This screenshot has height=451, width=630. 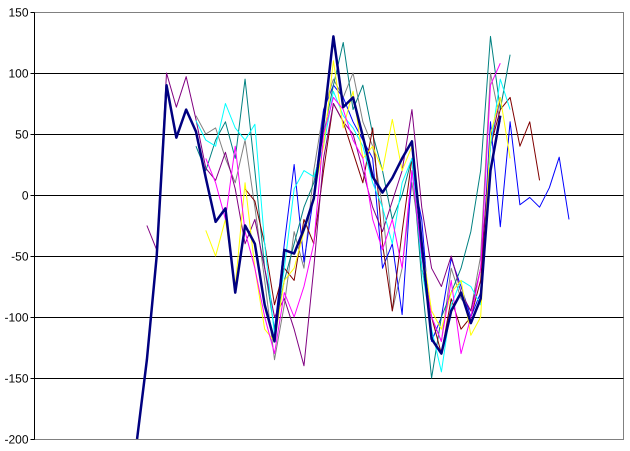 I want to click on y-tick-label: -150, so click(x=16, y=379).